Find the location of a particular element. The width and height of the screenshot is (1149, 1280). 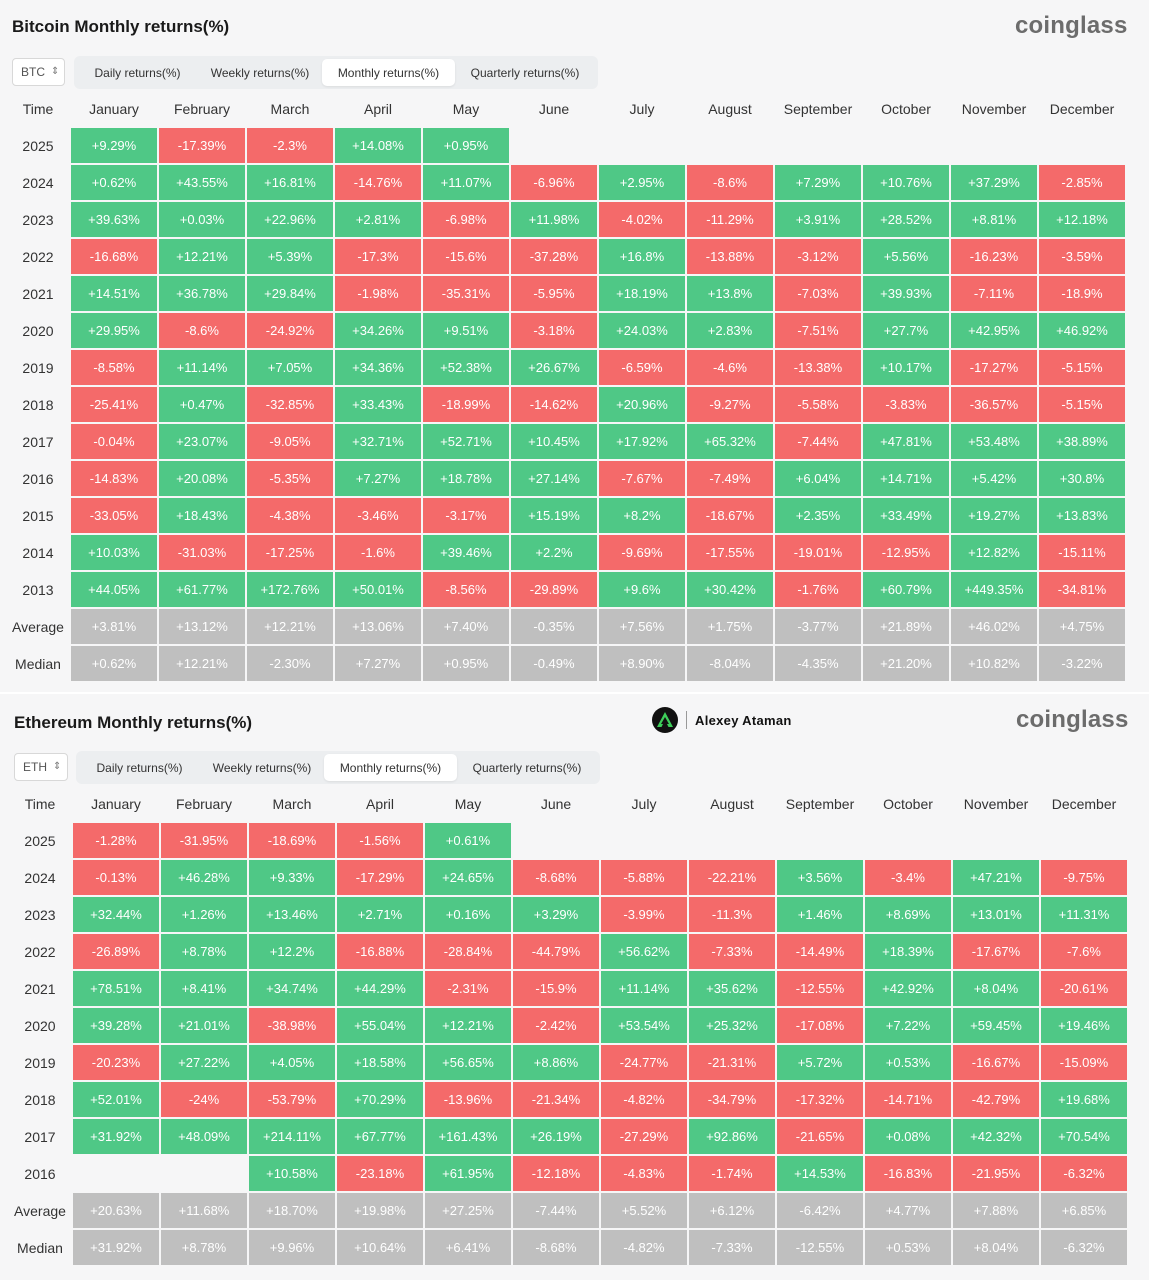

return-cell: +10.64% is located at coordinates (380, 1247).